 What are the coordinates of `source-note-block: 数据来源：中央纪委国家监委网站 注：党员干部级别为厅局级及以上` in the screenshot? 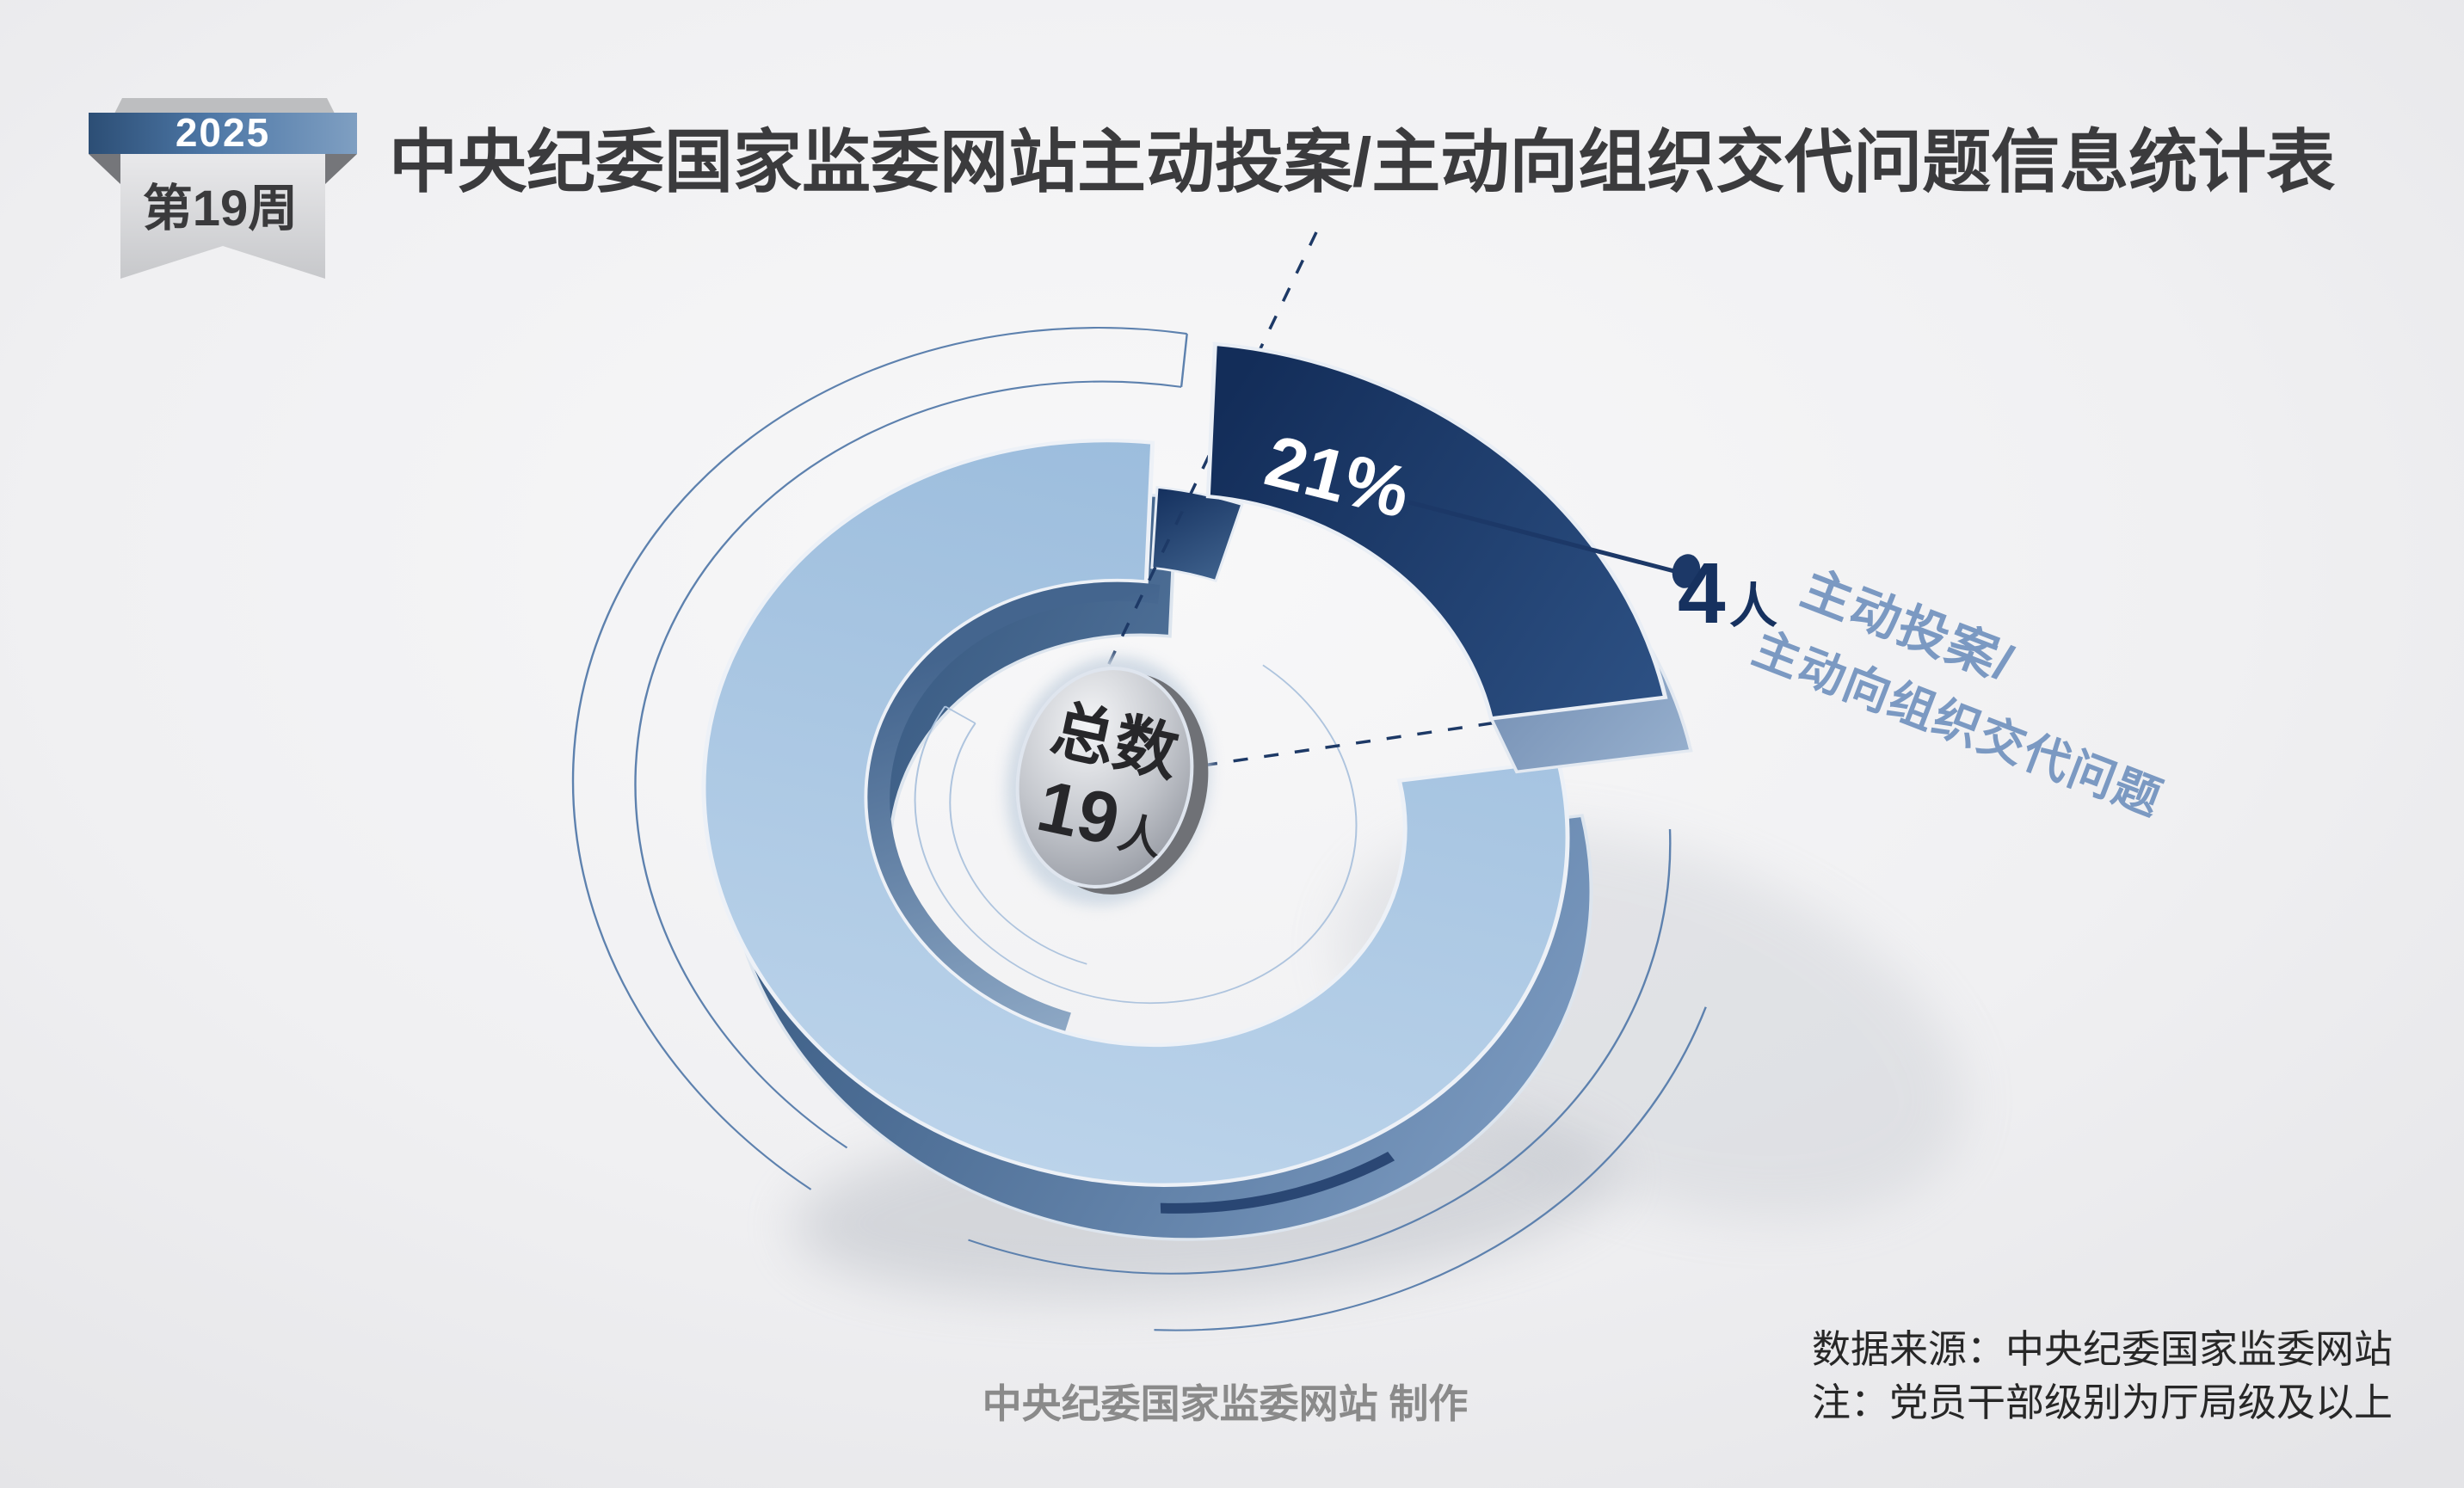 It's located at (2102, 1376).